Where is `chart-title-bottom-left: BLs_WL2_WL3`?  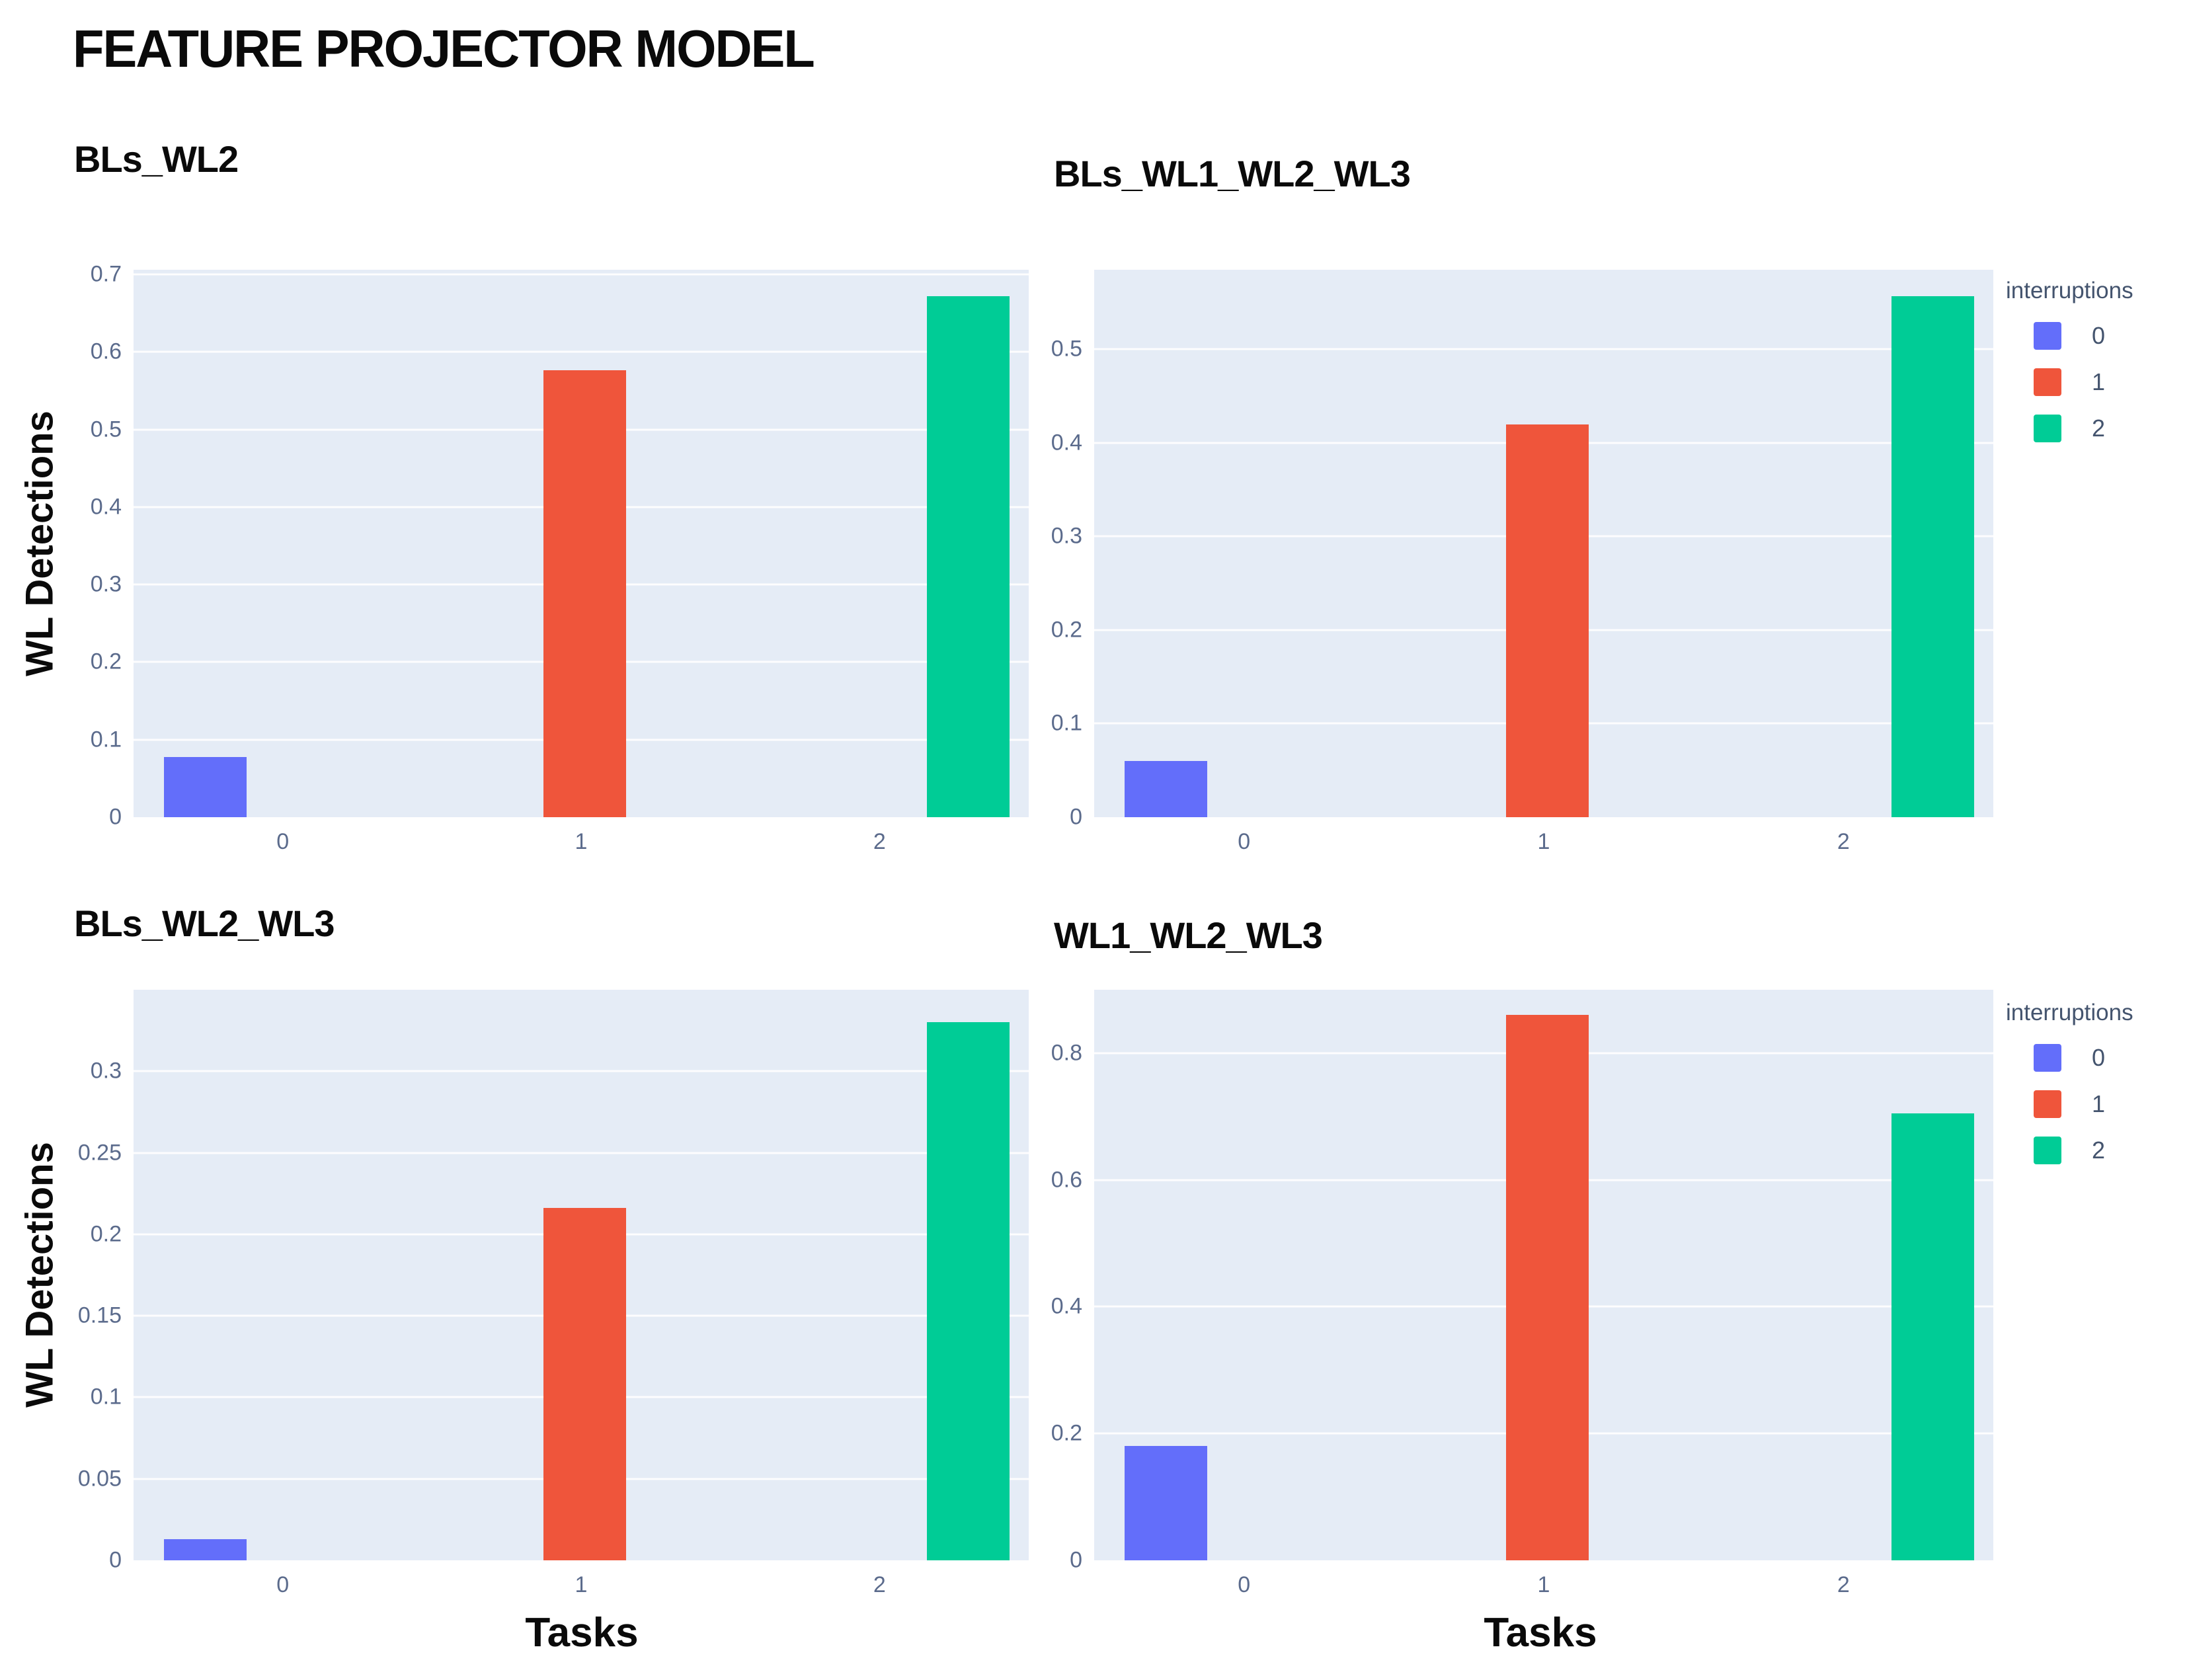
chart-title-bottom-left: BLs_WL2_WL3 is located at coordinates (204, 923).